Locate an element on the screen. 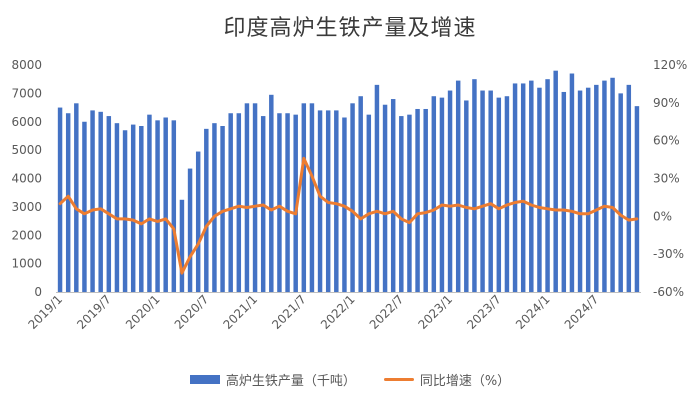 This screenshot has width=700, height=402. bar-2023/12 is located at coordinates (539, 189).